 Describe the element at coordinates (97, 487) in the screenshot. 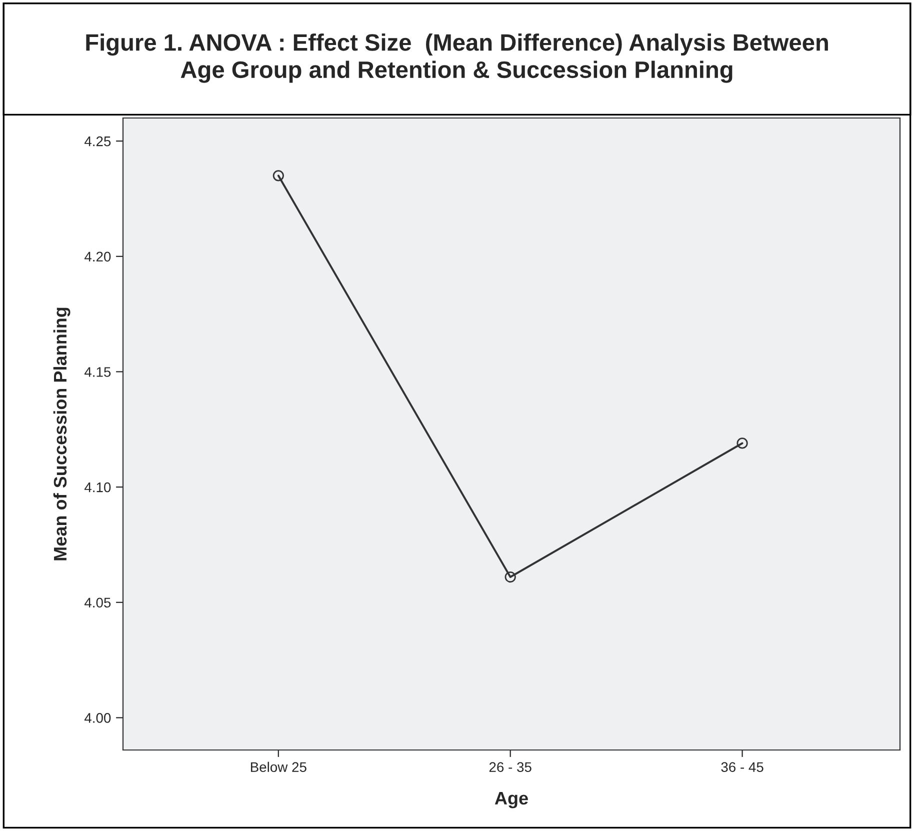

I see `y-tick-label: 4.10` at that location.